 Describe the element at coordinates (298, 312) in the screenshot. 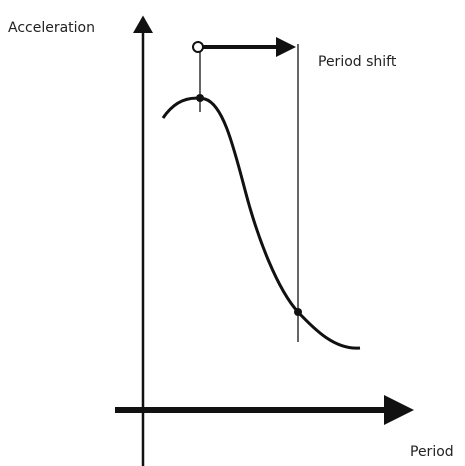

I see `shift-point` at that location.